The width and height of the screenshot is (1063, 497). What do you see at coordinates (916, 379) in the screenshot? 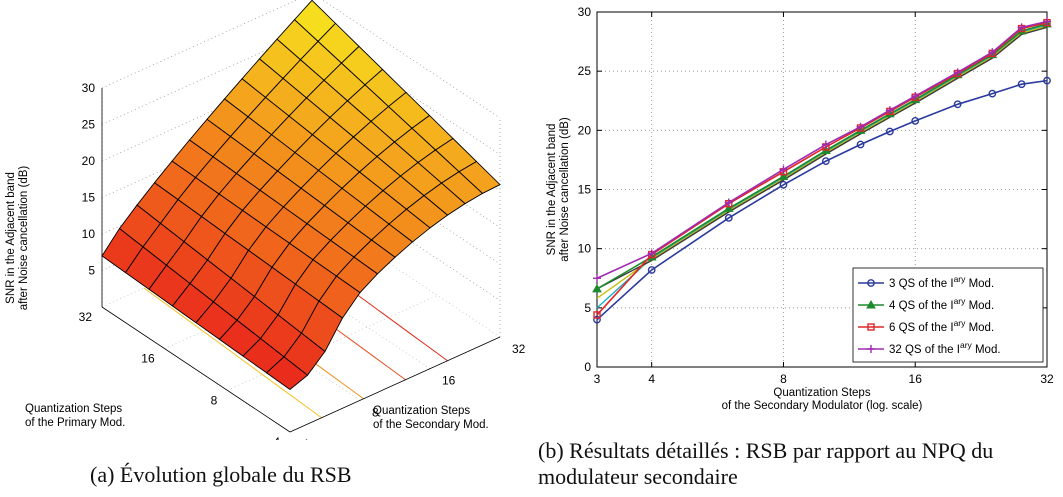
I see `x-tick-label: 16` at bounding box center [916, 379].